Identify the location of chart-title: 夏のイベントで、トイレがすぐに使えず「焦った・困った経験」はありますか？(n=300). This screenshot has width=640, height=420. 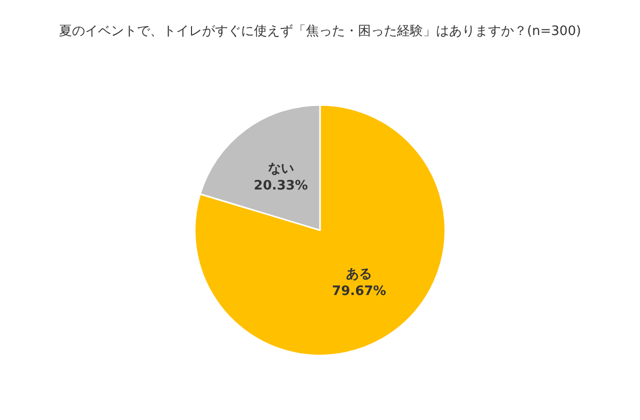
(320, 31).